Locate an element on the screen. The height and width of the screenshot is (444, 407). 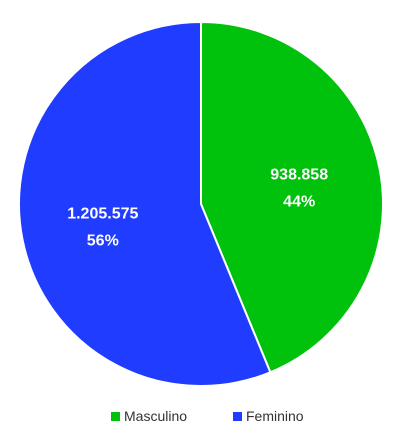
legend-label-masculino: Masculino is located at coordinates (155, 416).